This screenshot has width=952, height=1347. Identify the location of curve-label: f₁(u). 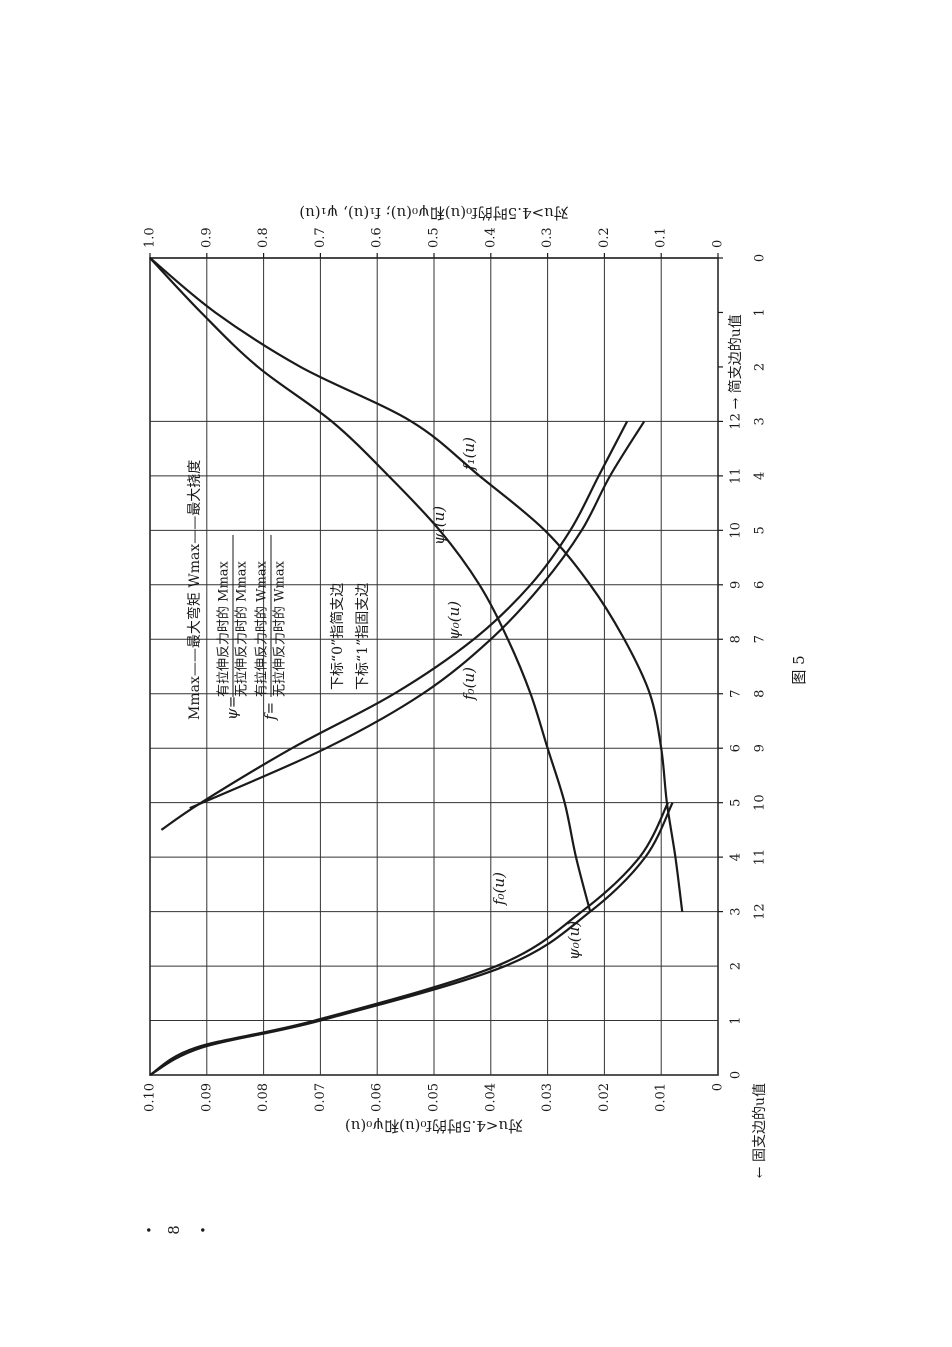
(469, 454).